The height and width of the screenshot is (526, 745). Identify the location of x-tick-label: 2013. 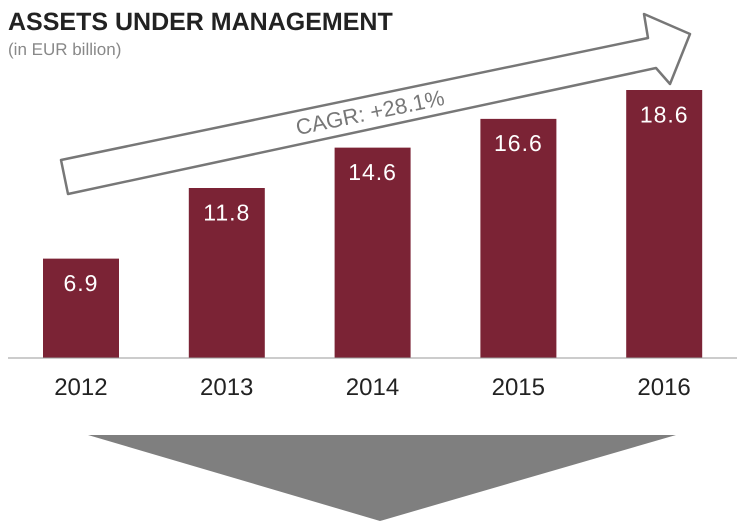
(227, 388).